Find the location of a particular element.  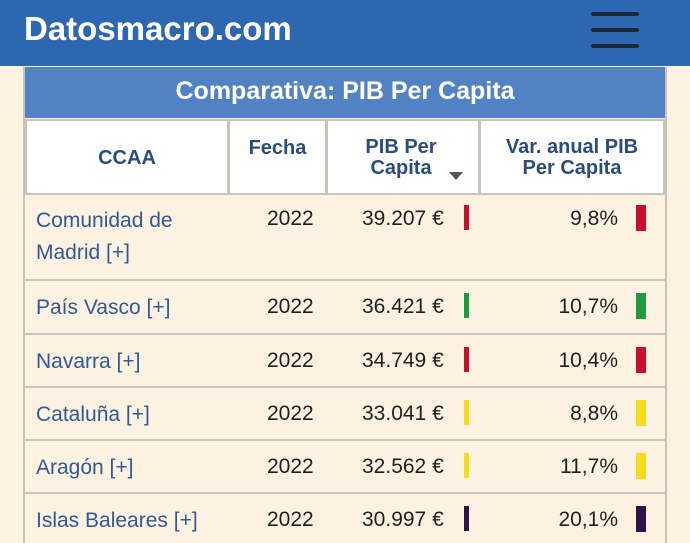

table-row: Comunidad de Madrid [+] 2022 39.207 € 9,8% is located at coordinates (345, 238).